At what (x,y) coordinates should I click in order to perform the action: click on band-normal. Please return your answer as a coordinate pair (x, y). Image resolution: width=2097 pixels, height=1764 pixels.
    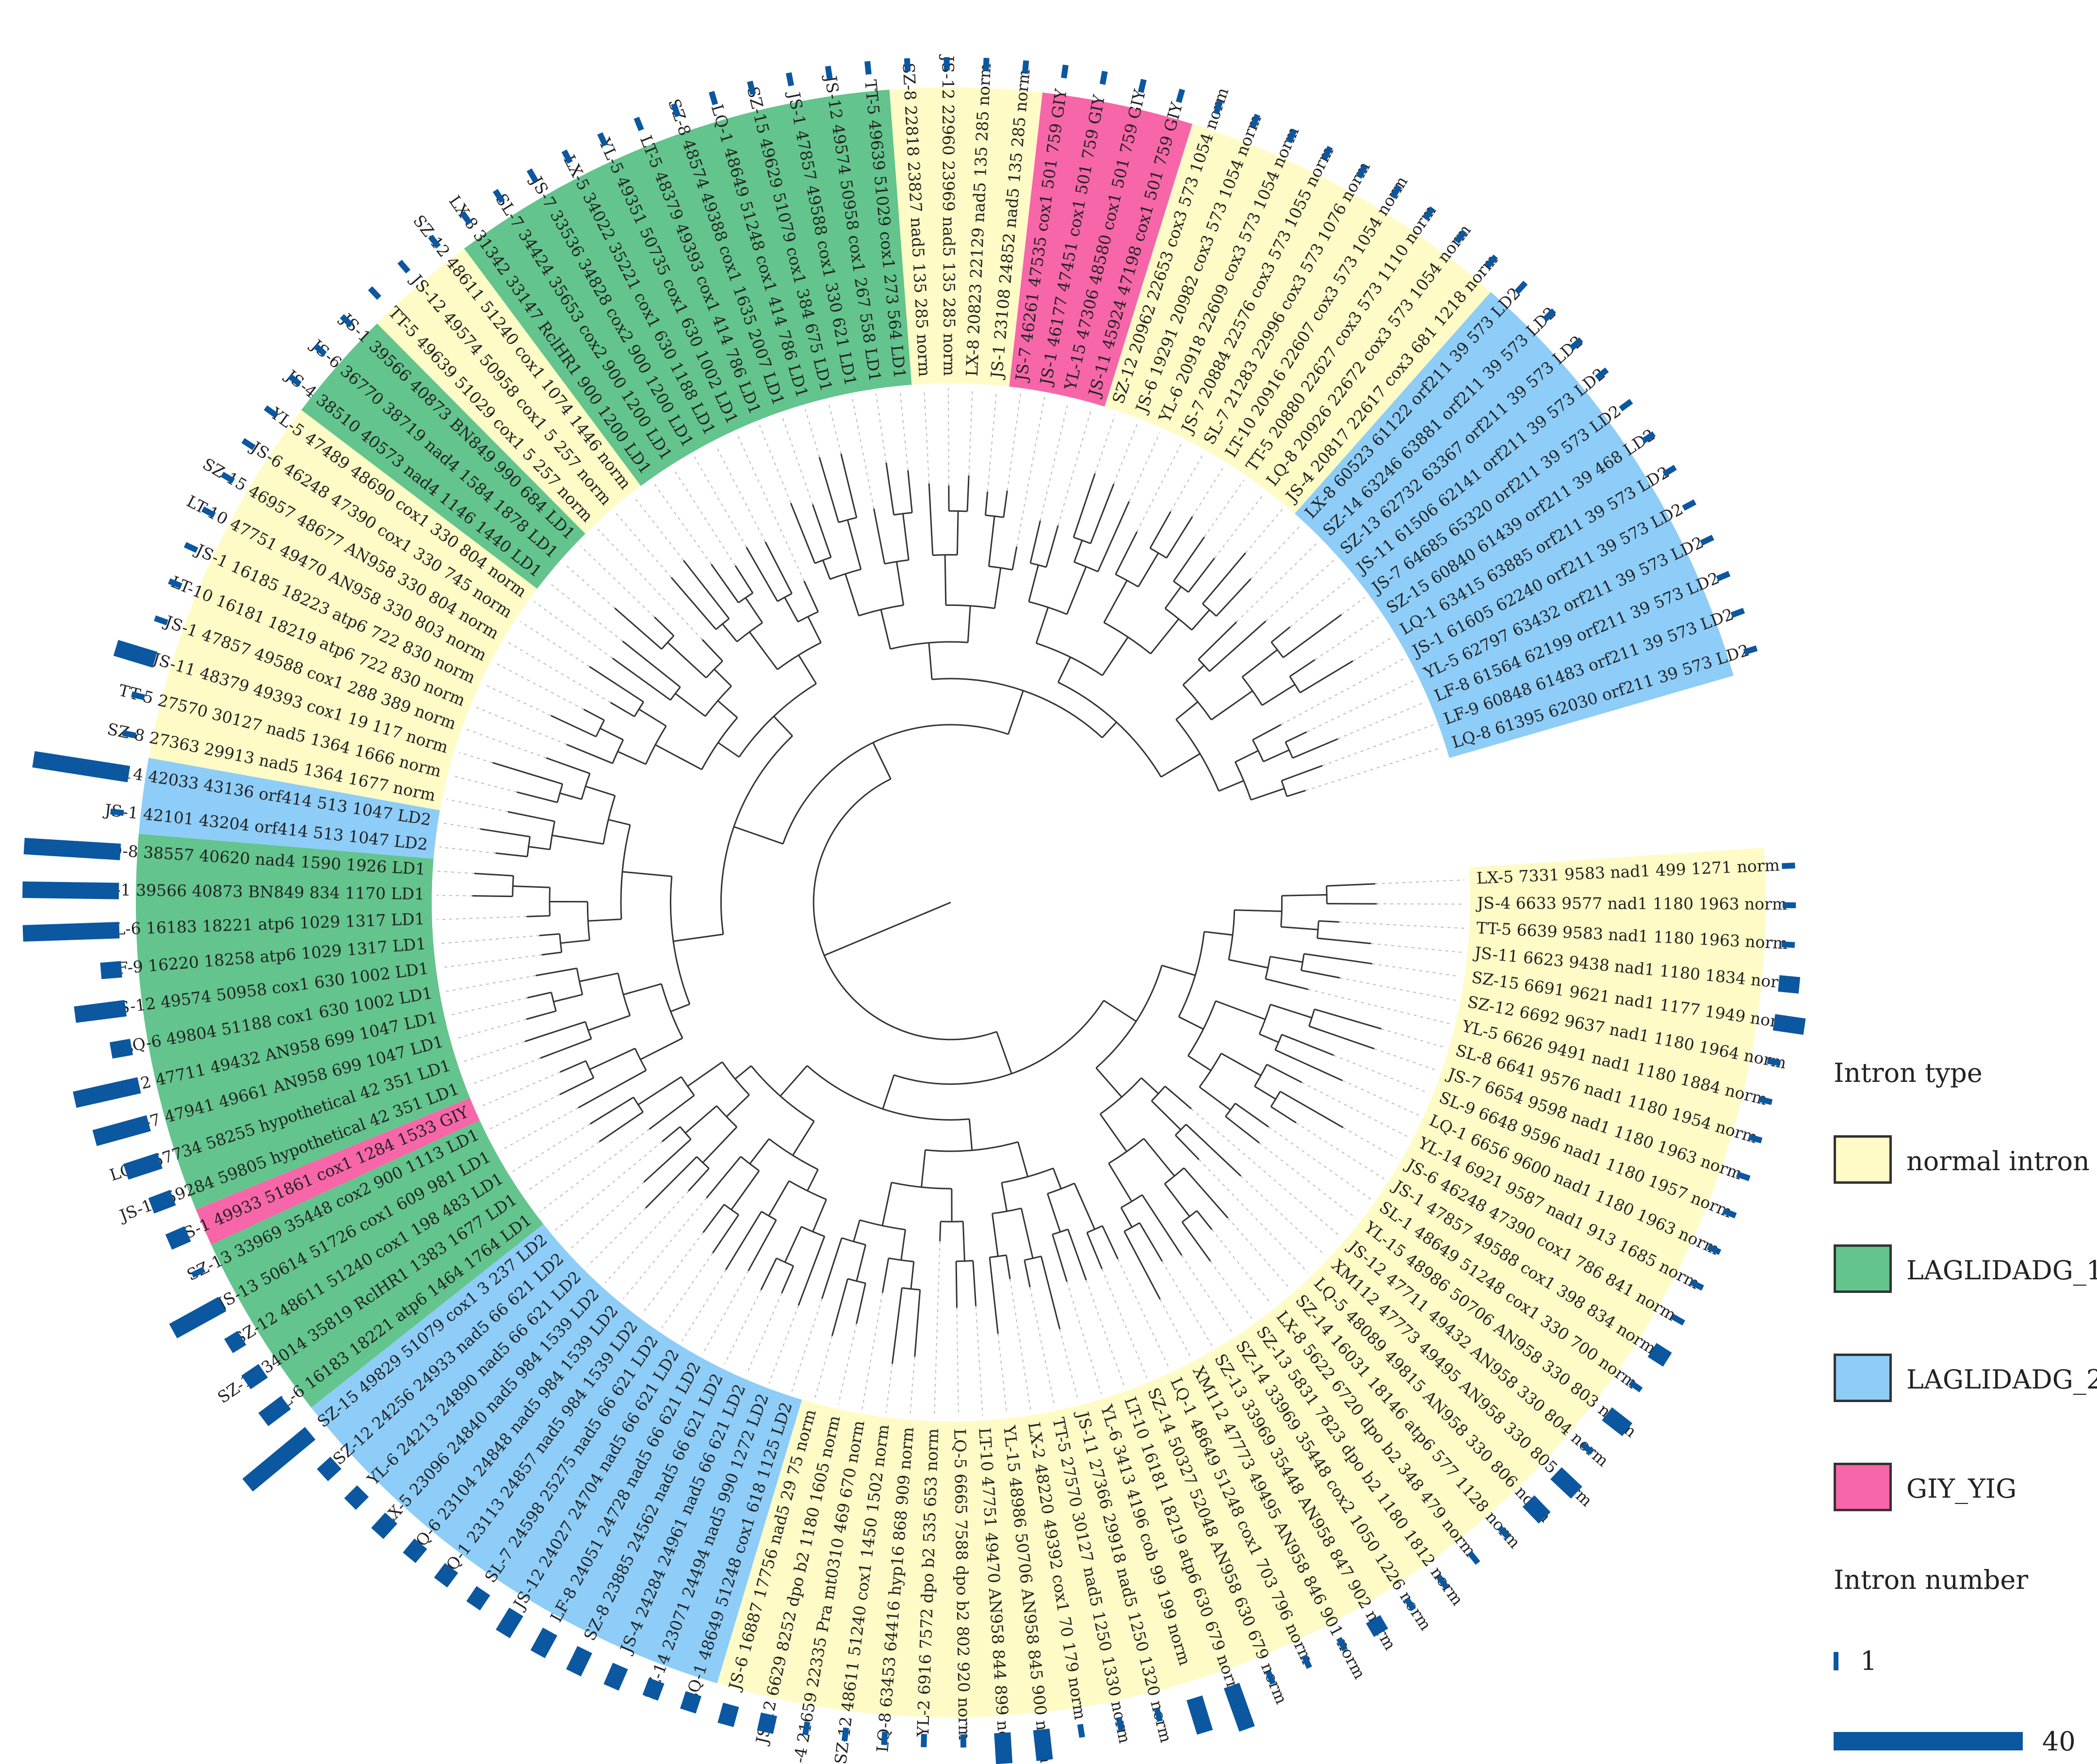
    Looking at the image, I should click on (1298, 319).